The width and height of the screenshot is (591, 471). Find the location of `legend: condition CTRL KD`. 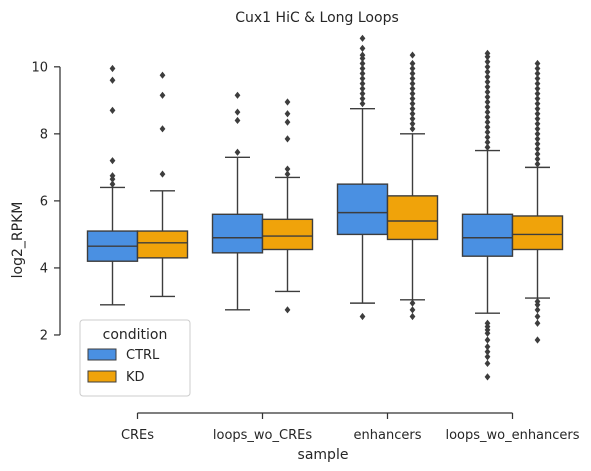

legend: condition CTRL KD is located at coordinates (135, 358).